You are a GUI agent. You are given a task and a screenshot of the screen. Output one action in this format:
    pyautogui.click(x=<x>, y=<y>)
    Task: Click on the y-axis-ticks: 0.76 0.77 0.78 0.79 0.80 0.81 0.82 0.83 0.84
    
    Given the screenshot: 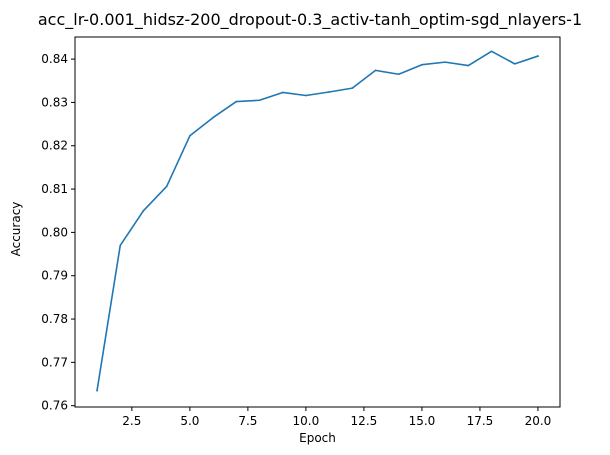 What is the action you would take?
    pyautogui.click(x=58, y=232)
    